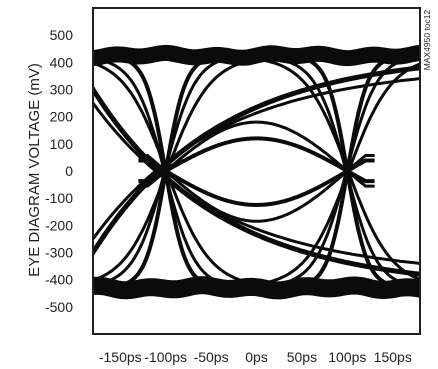 Image resolution: width=438 pixels, height=369 pixels. What do you see at coordinates (34, 170) in the screenshot?
I see `y-axis-label: EYE DIAGRAM VOLTAGE (mV)` at bounding box center [34, 170].